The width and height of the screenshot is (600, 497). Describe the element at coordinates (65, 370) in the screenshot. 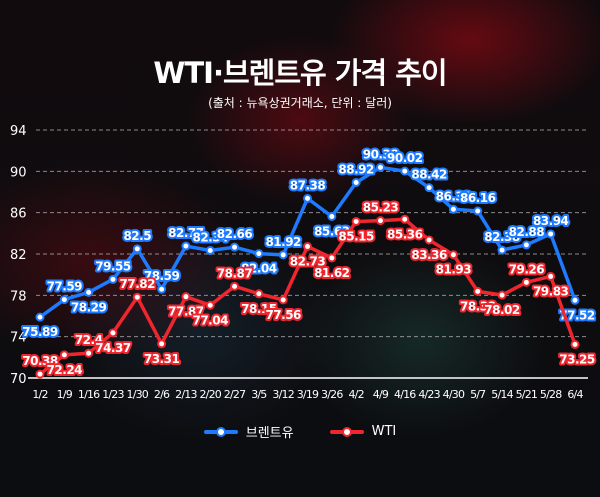

I see `data-label: 72.24` at that location.